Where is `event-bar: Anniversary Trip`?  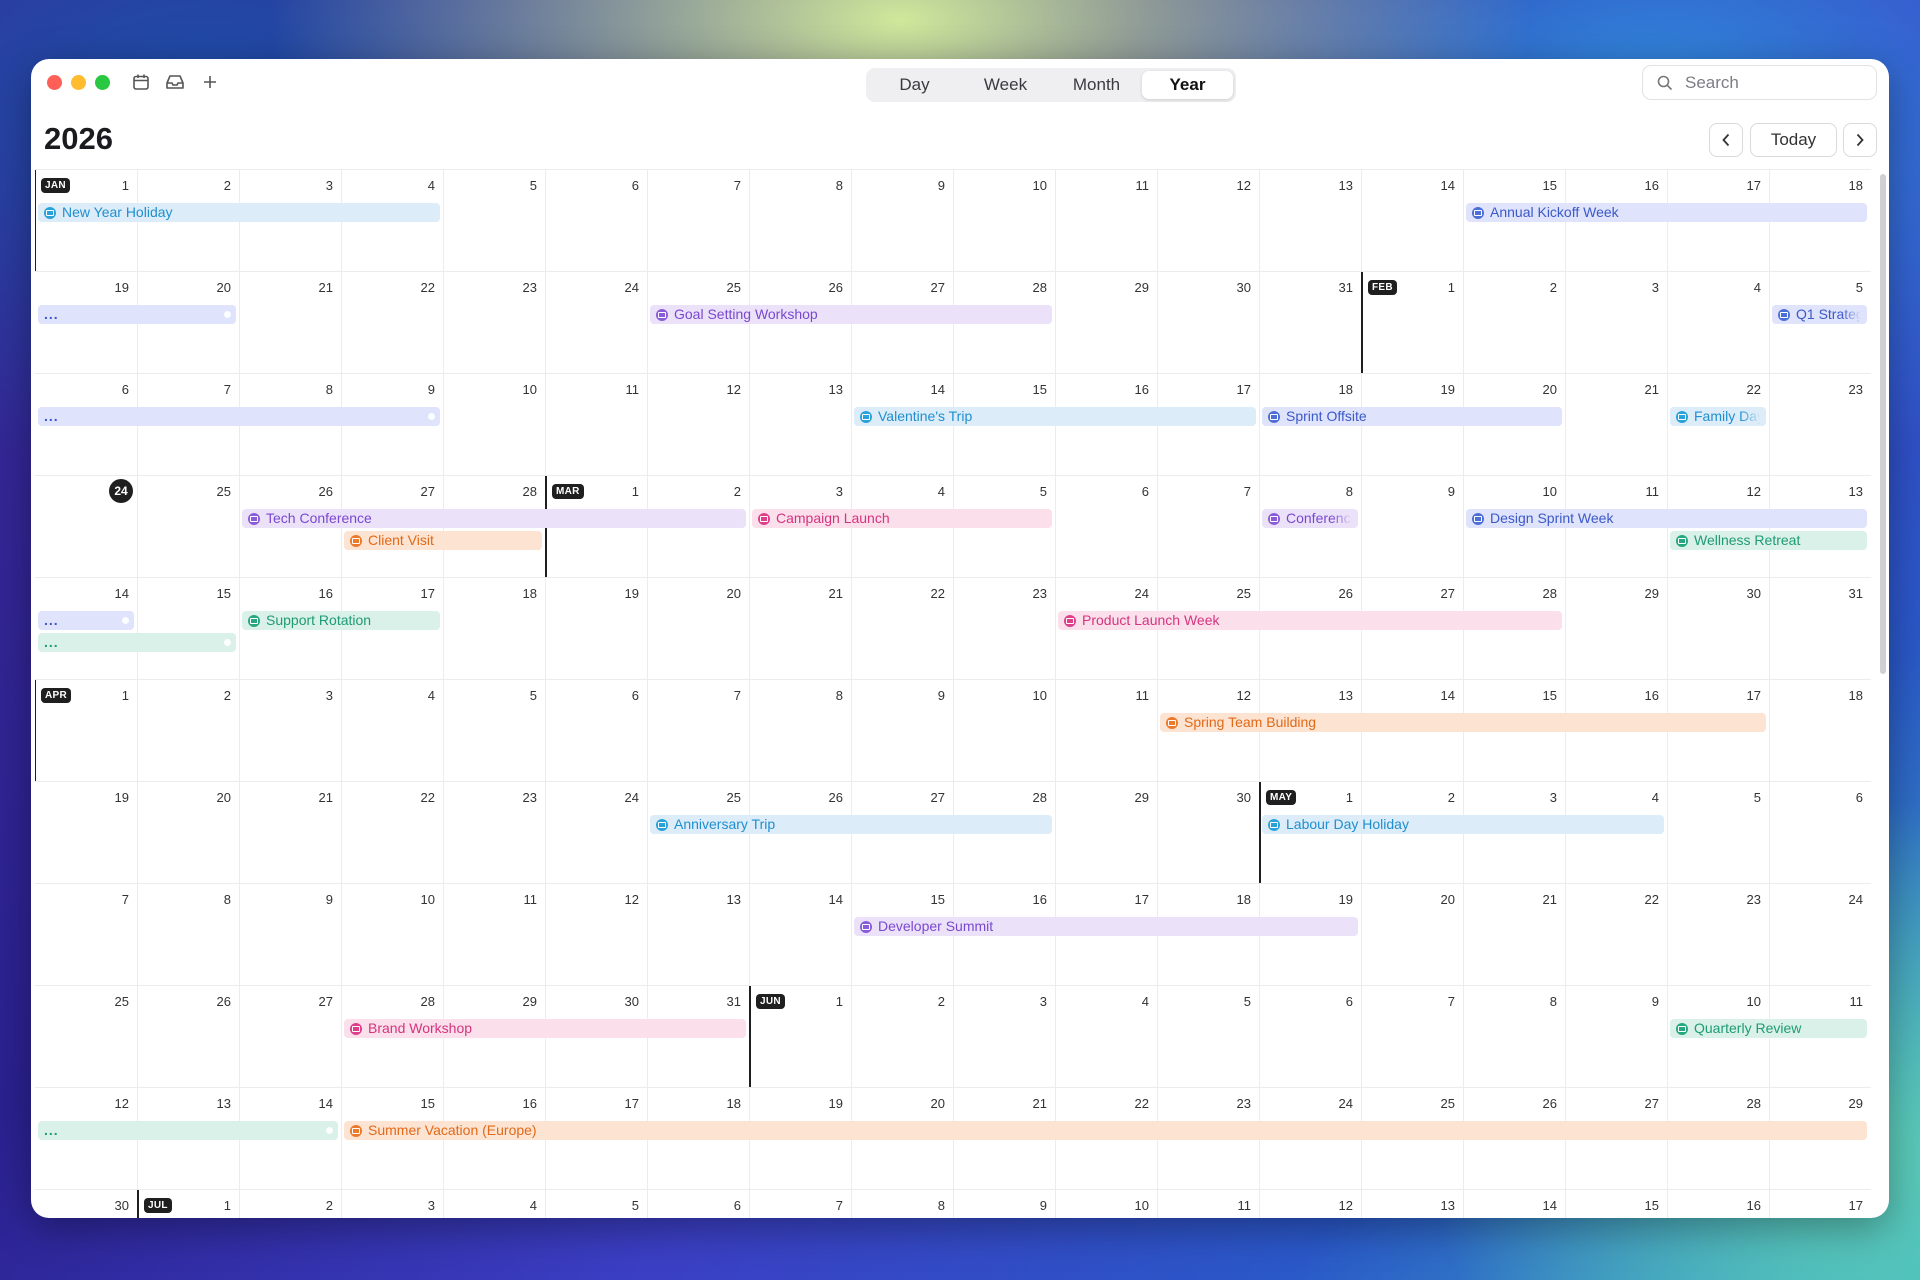
event-bar: Anniversary Trip is located at coordinates (851, 824).